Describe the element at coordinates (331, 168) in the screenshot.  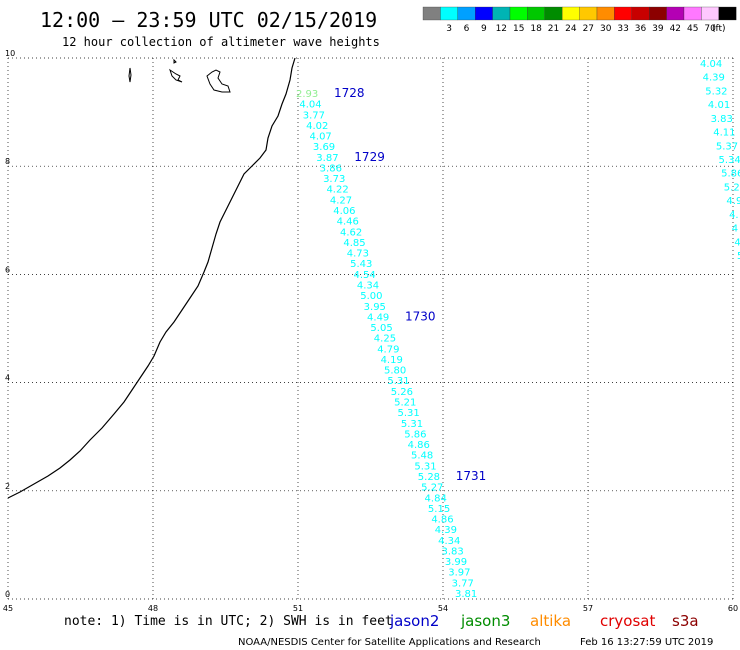
I see `swh-value: 3.86` at that location.